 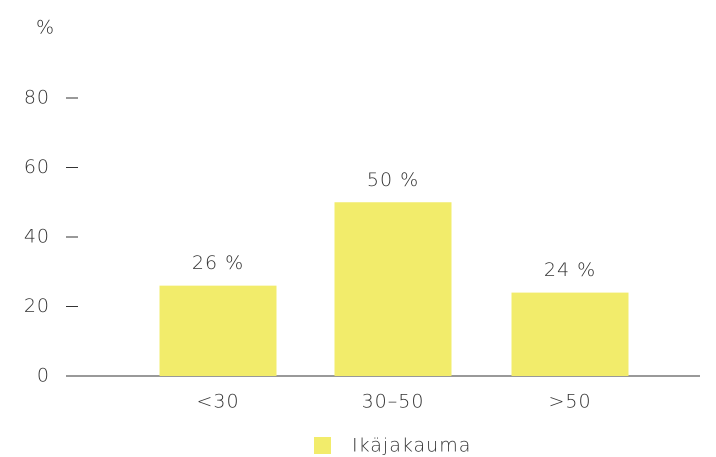 What do you see at coordinates (411, 446) in the screenshot?
I see `legend-label: Ikäjakauma` at bounding box center [411, 446].